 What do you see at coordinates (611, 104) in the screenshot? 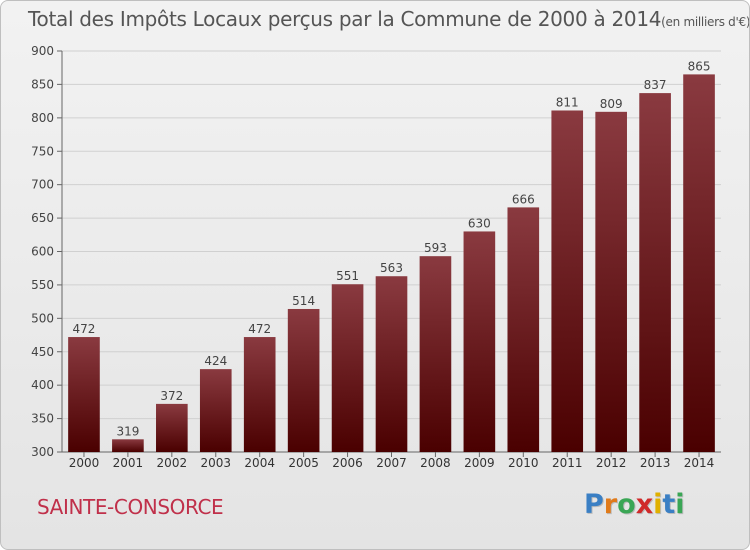
I see `data-label: 809` at bounding box center [611, 104].